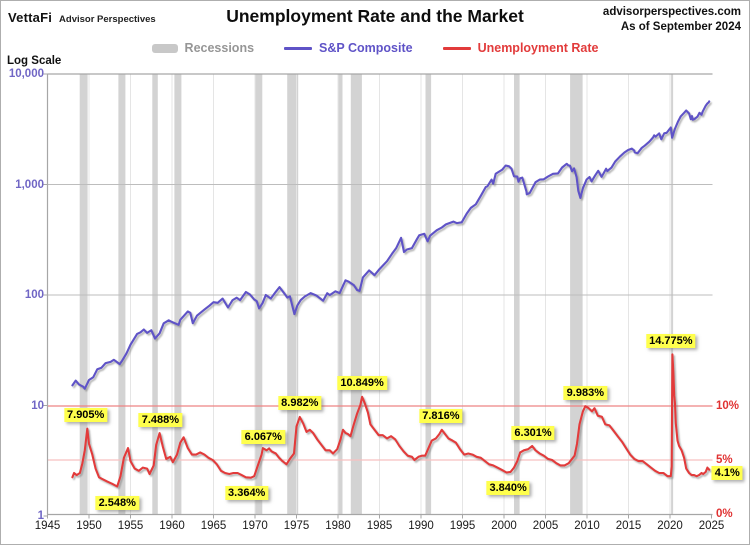 This screenshot has width=750, height=545. I want to click on sp-line-swatch-icon, so click(298, 48).